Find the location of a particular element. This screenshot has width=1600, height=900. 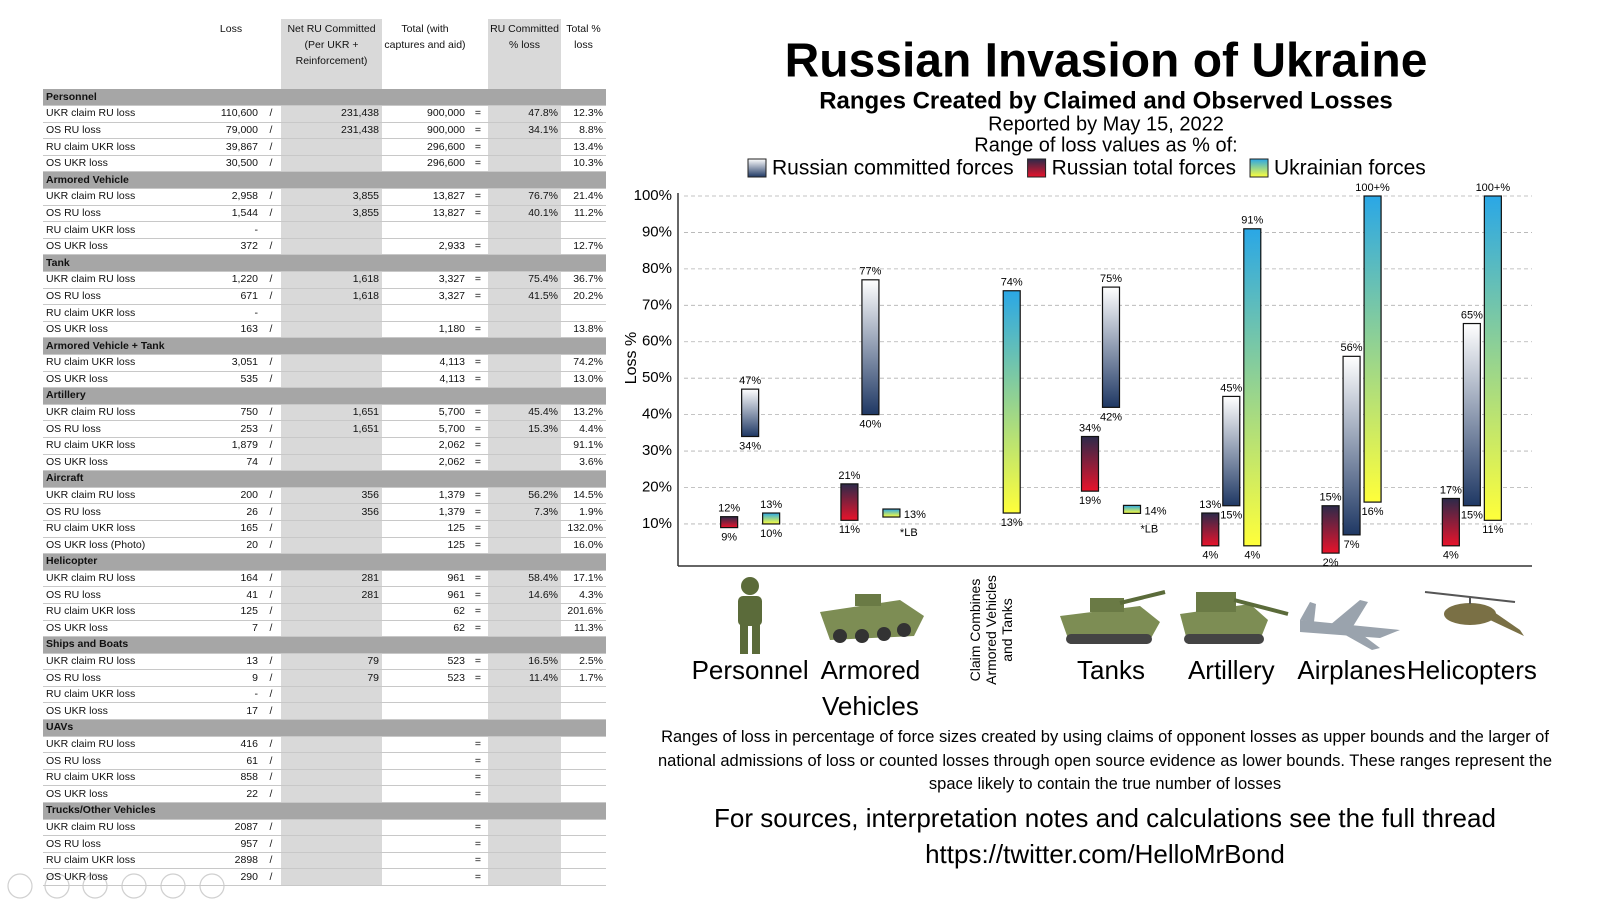

table-cell: 2,062 is located at coordinates (425, 446).